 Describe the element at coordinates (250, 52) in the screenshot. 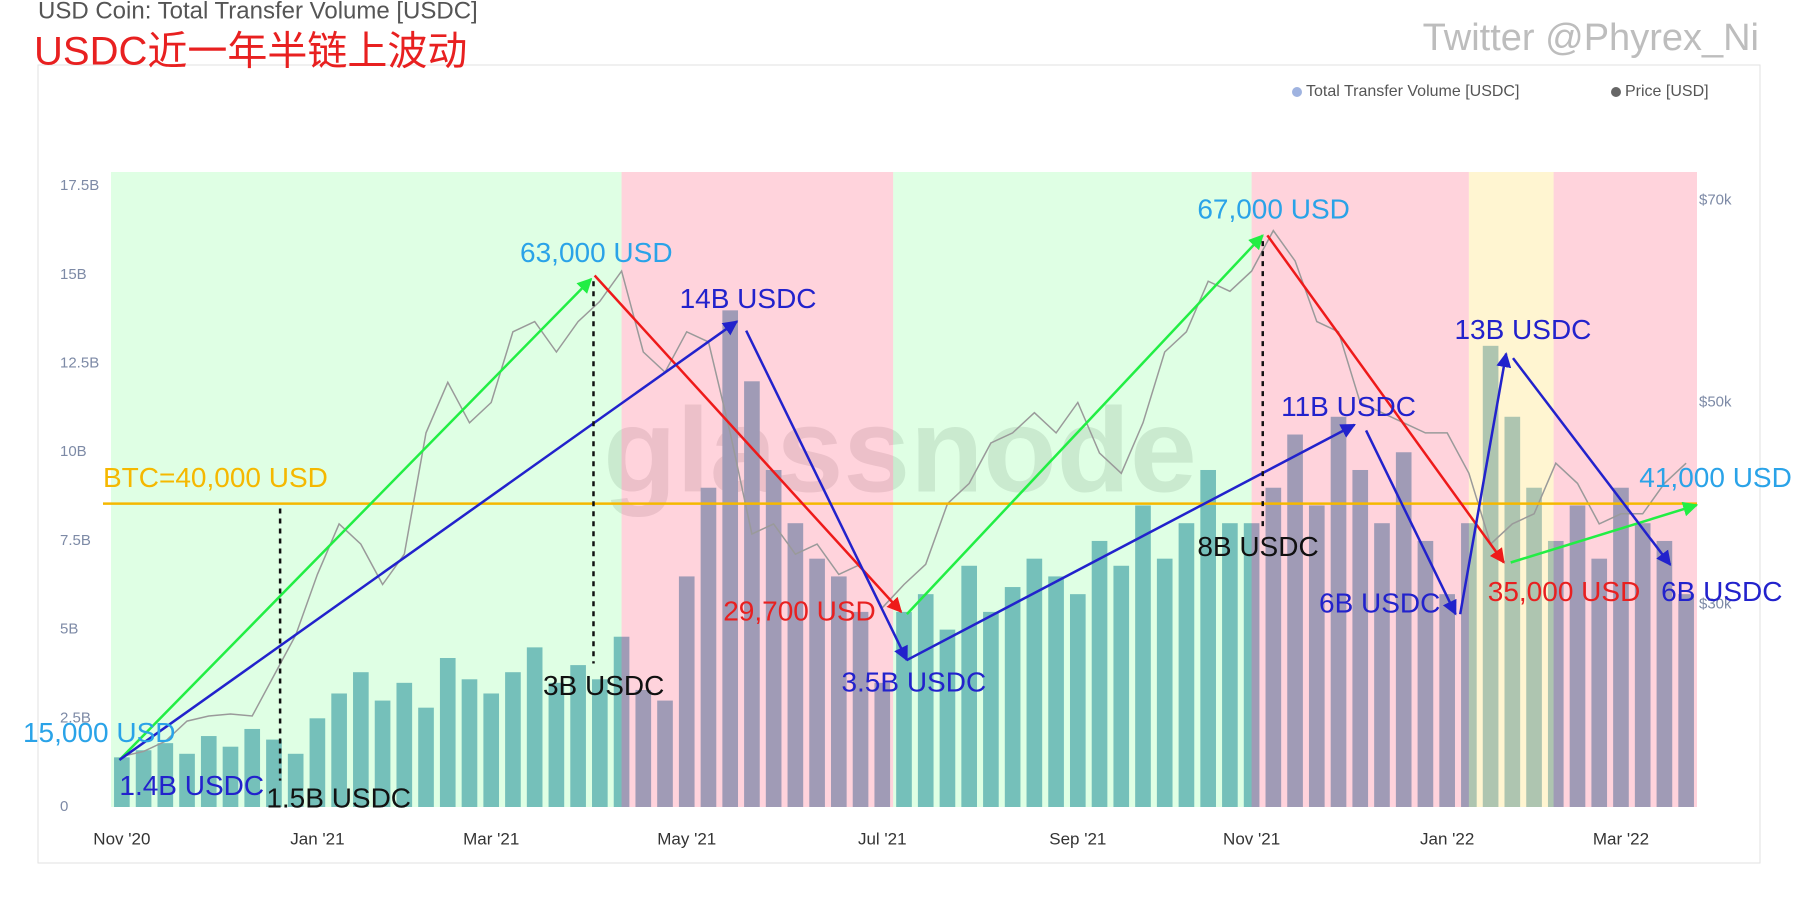

I see `subtitle: USDC近一年半链上波动` at that location.